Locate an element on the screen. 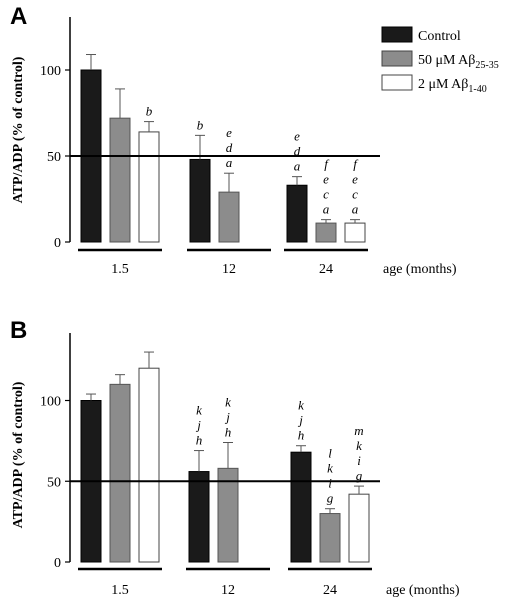  legend-label-text: 2 μM Aβ is located at coordinates (443, 84).